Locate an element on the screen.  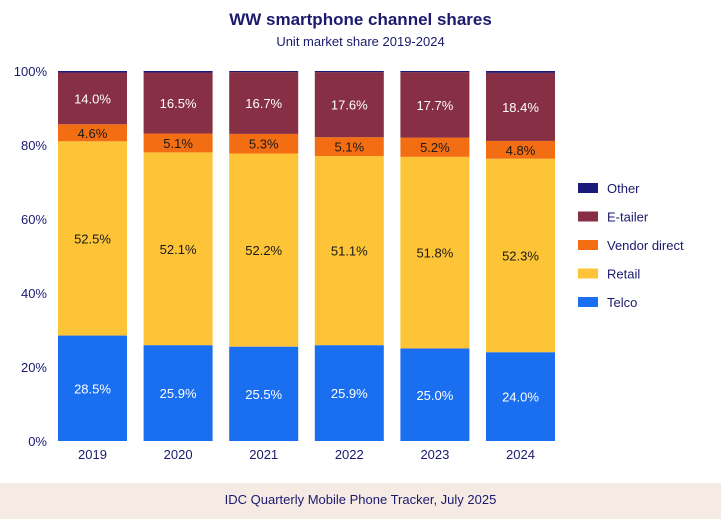
legend-label: Retail is located at coordinates (623, 274).